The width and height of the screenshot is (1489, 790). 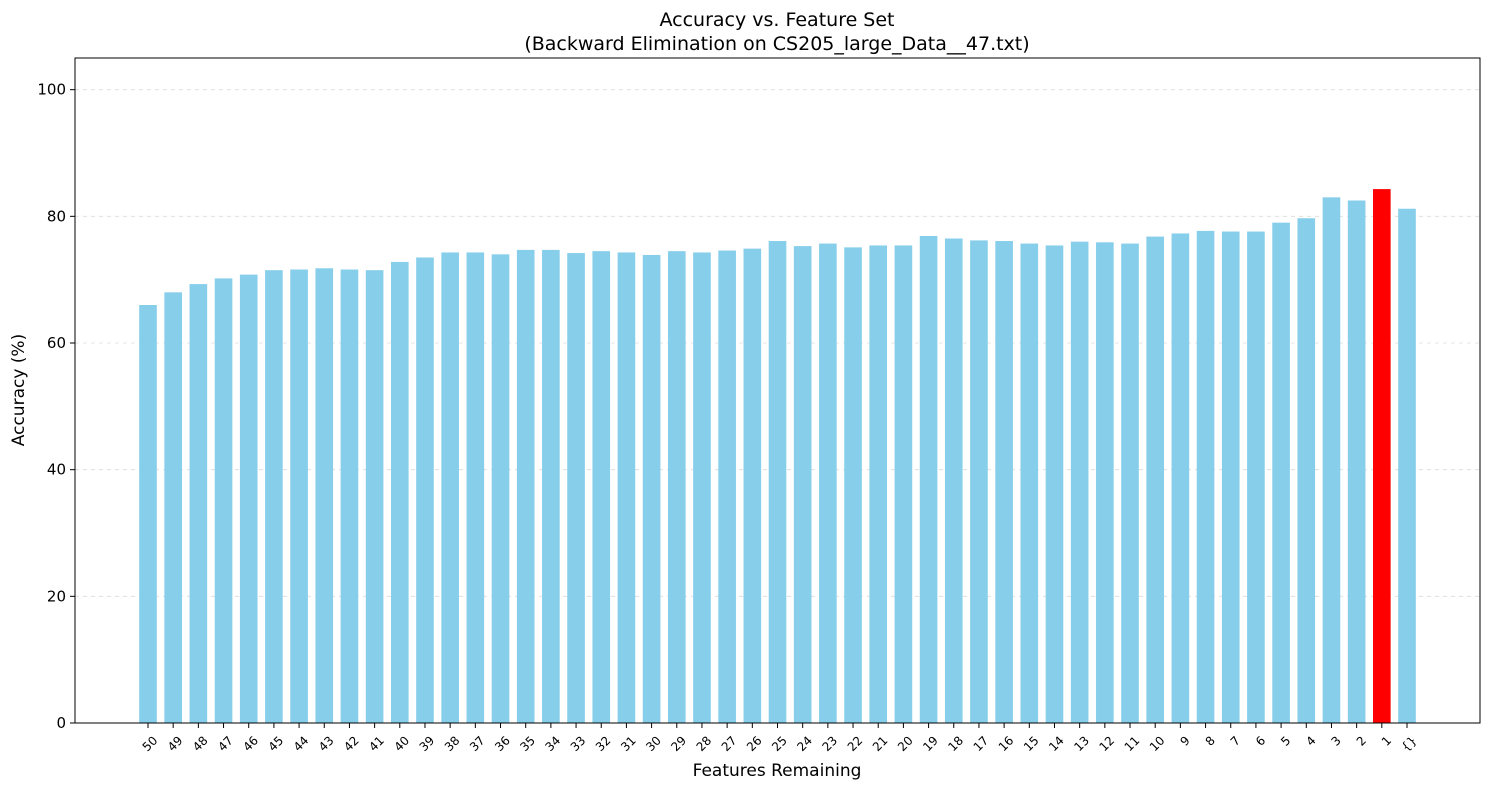 I want to click on x-tick-label: 50, so click(x=150, y=743).